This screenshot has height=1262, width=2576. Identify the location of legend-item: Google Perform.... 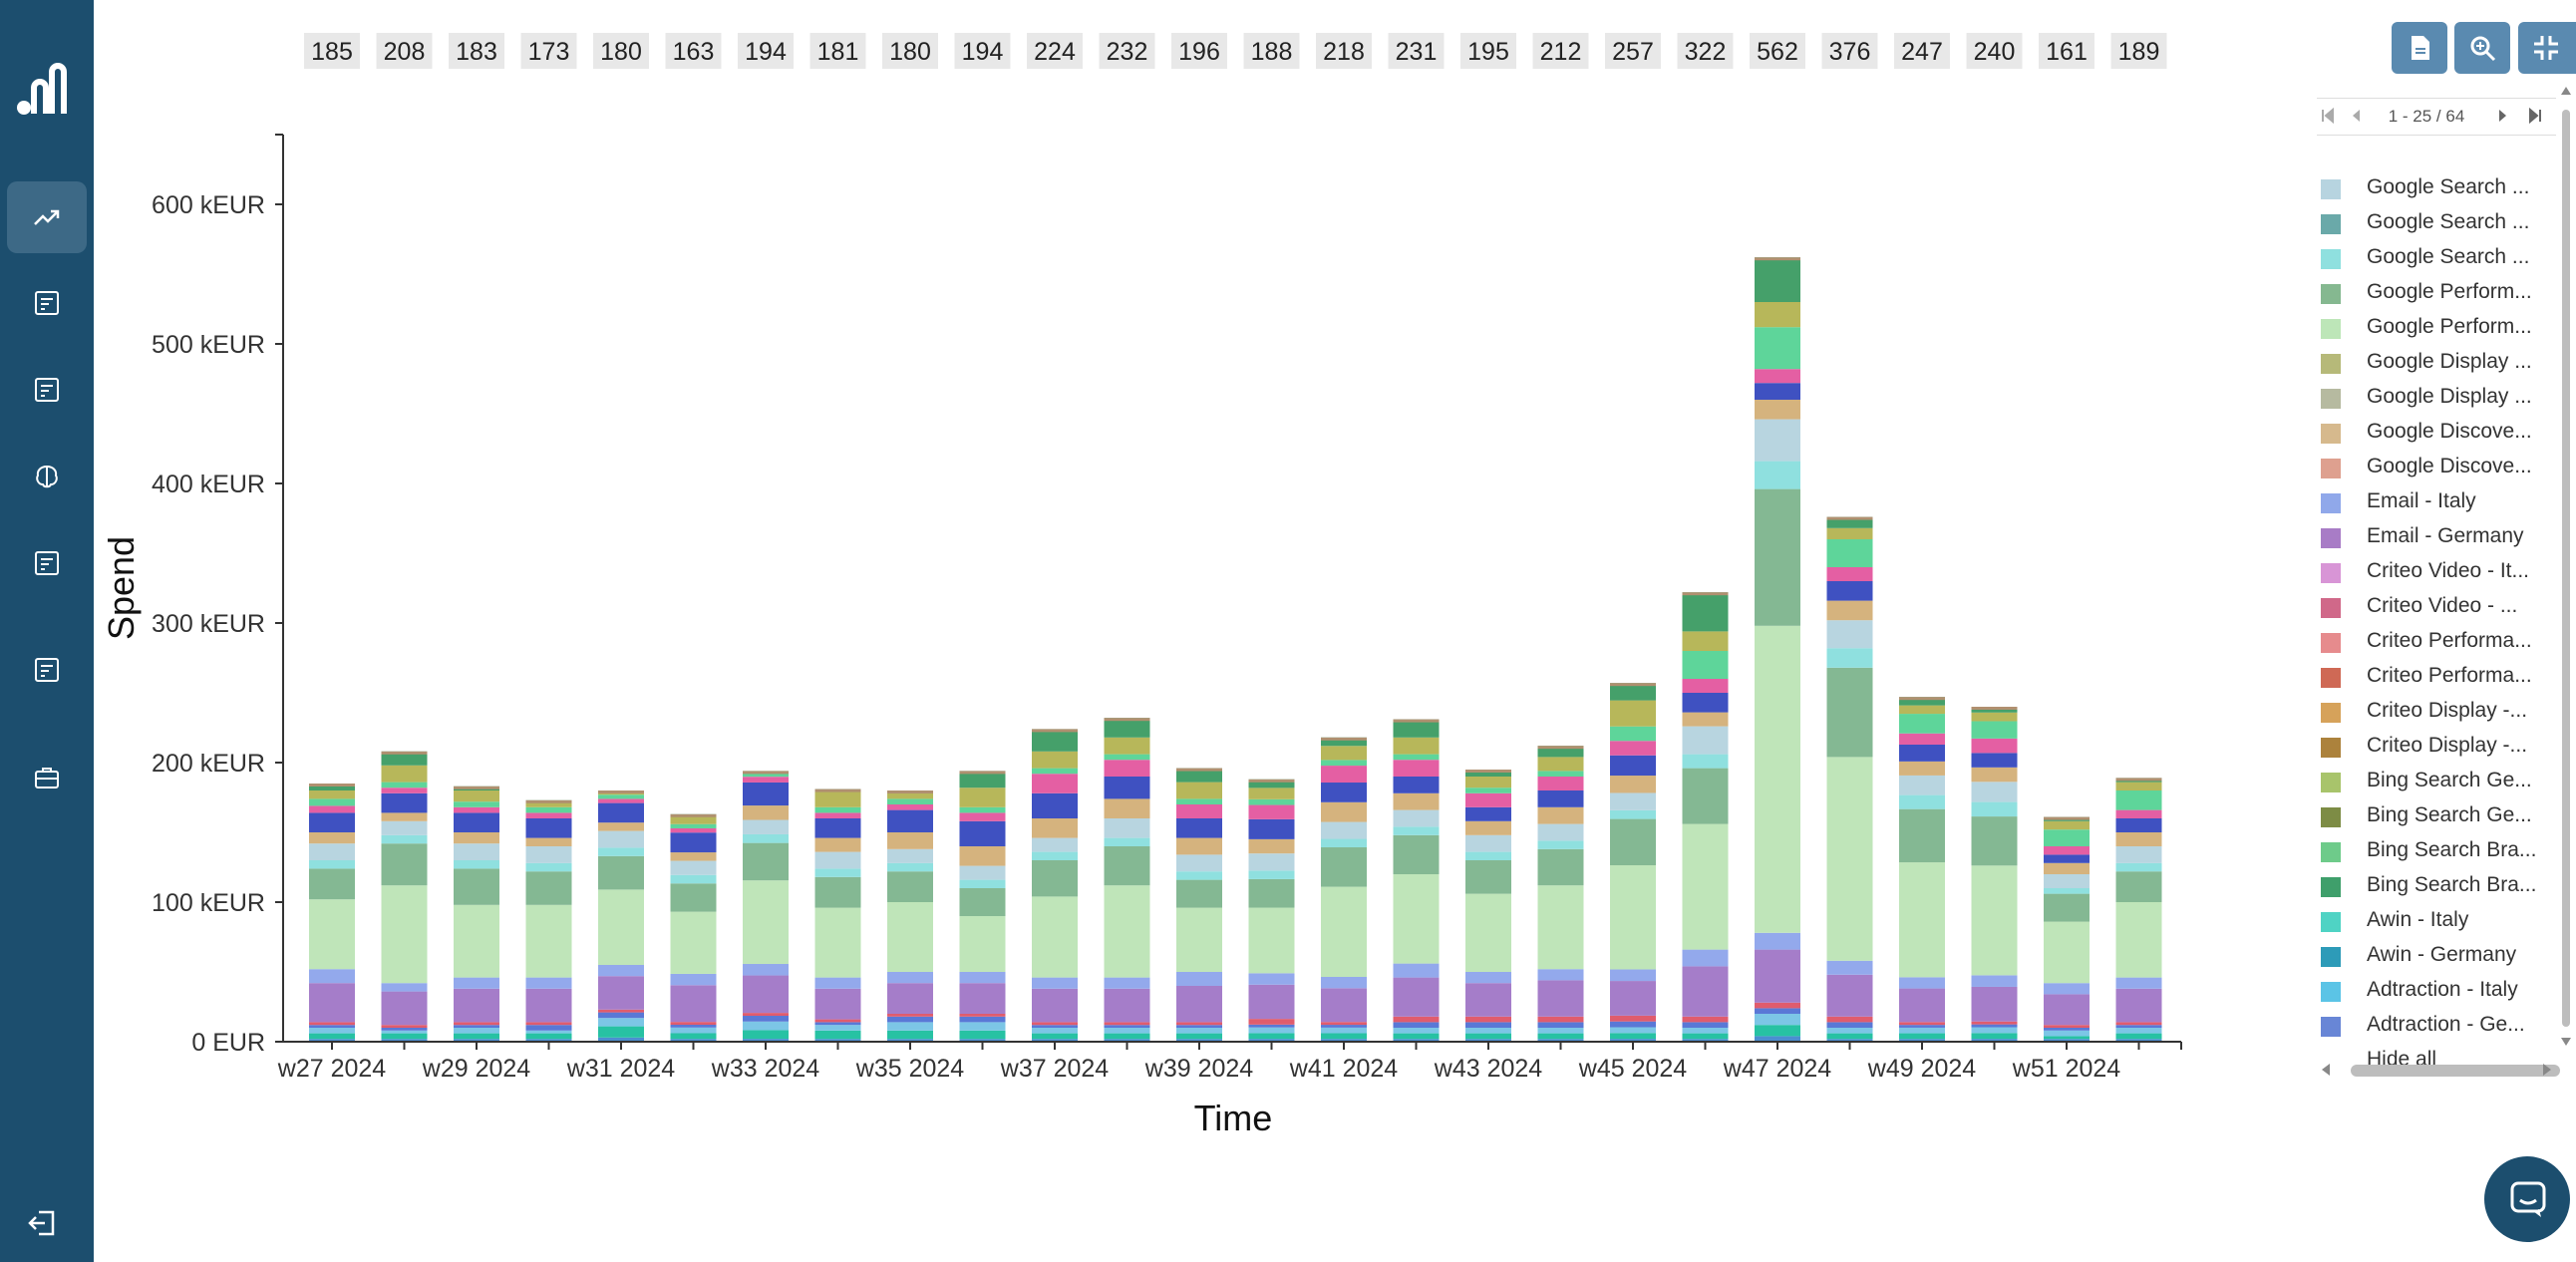
(2440, 293).